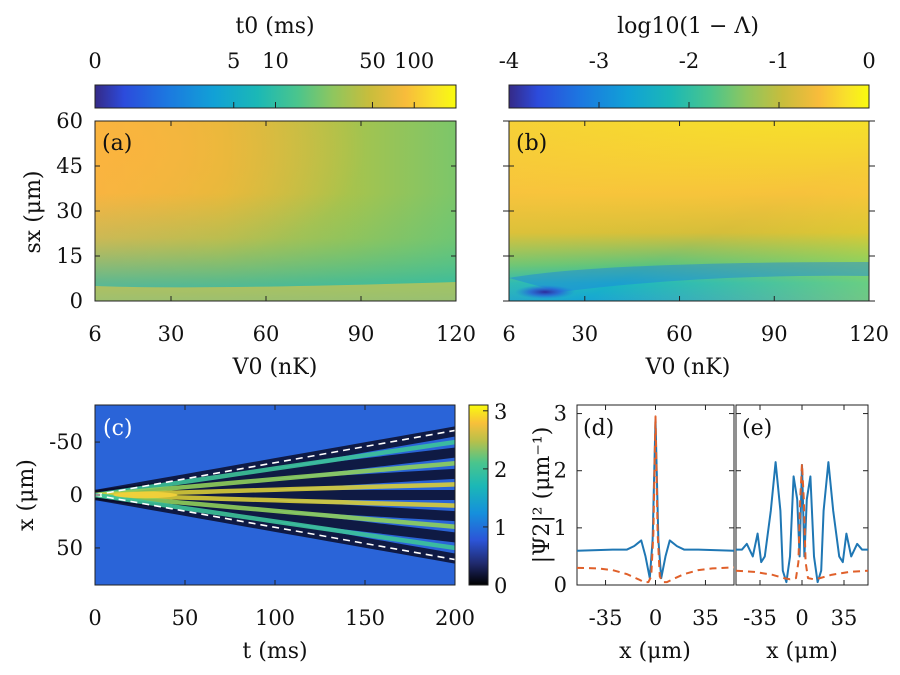 The width and height of the screenshot is (900, 675). Describe the element at coordinates (455, 618) in the screenshot. I see `panel-c-xtick-label: 200` at that location.